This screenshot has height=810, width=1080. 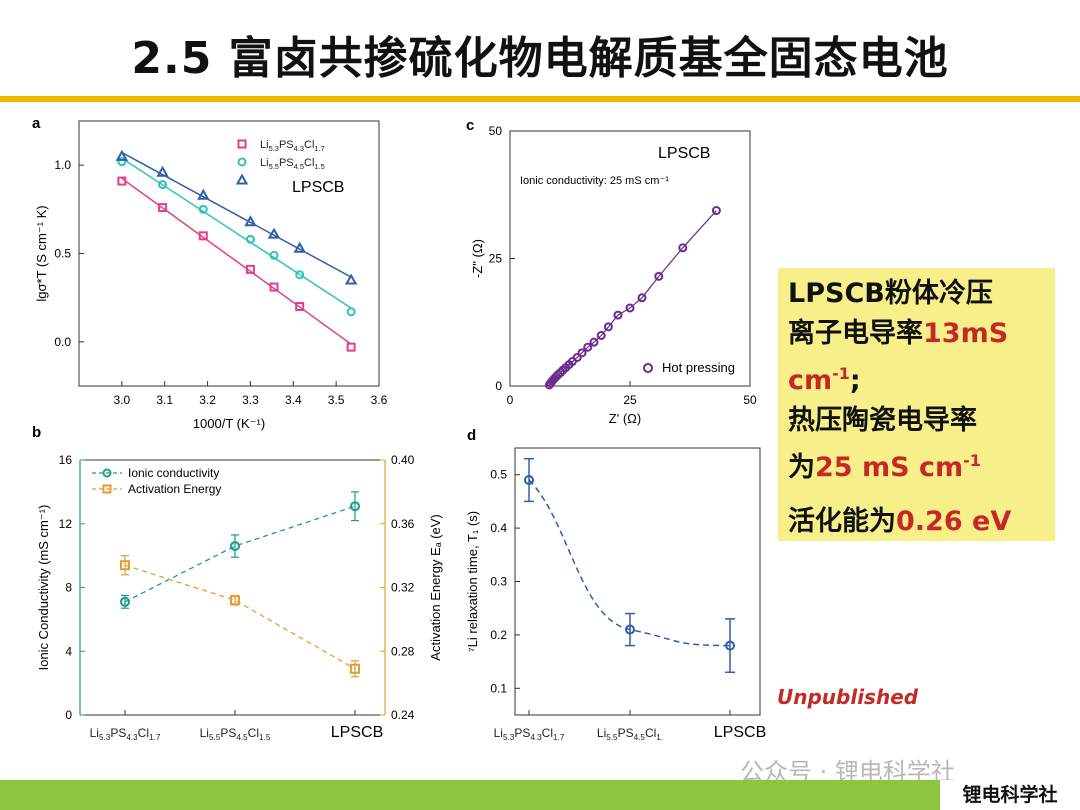 I want to click on callout-line-5: 为25 mS cm-1, so click(x=916, y=464).